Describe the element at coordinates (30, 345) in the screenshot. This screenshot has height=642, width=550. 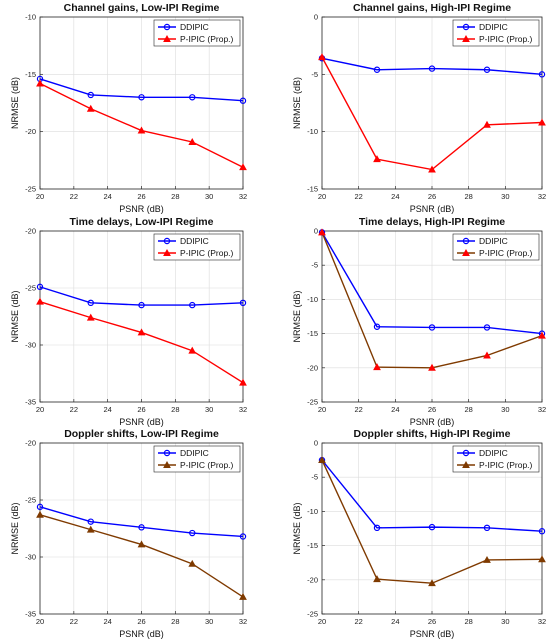
I see `y-tick-label: -30` at that location.